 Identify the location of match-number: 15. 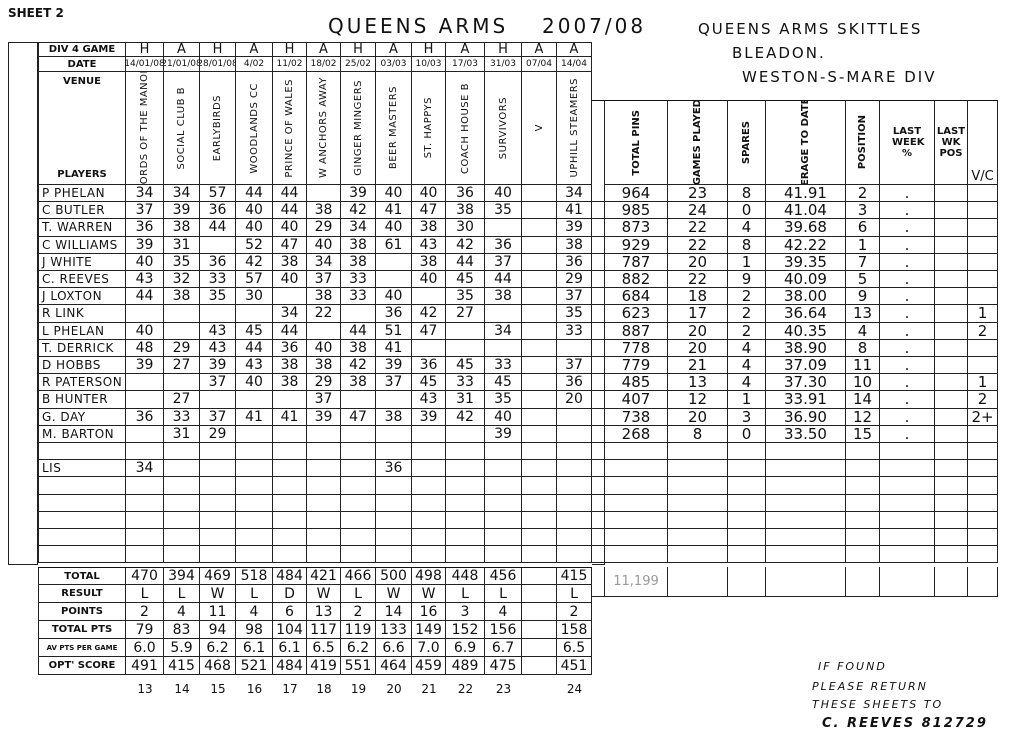
(218, 689).